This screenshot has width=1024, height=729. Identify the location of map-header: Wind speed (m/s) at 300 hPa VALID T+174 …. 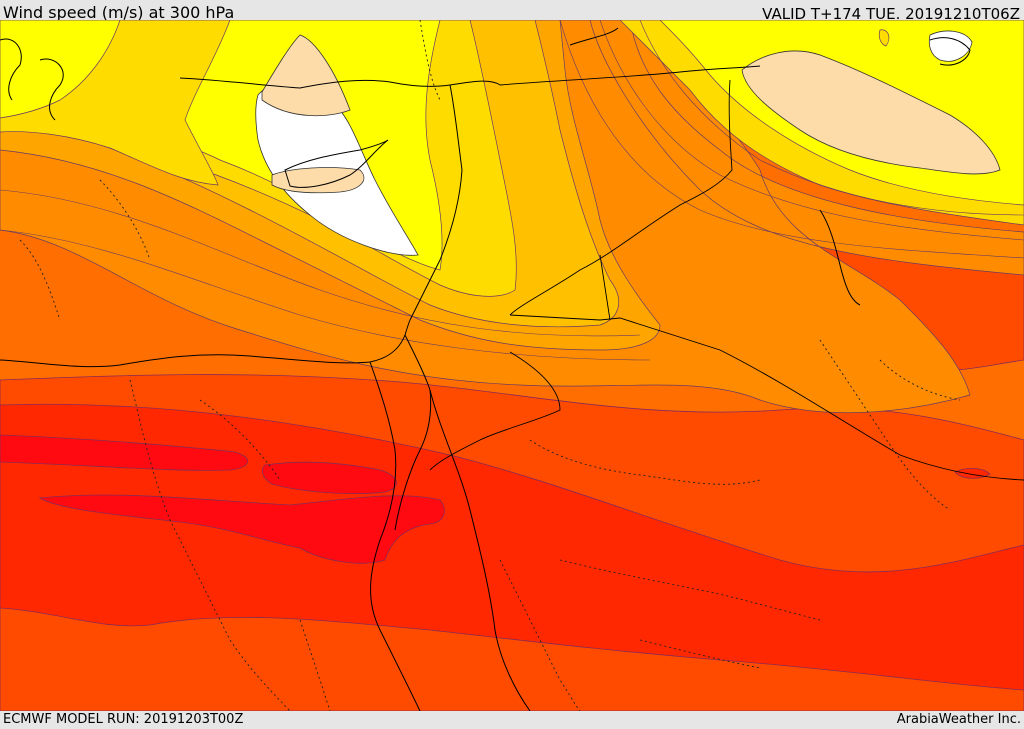
(512, 11).